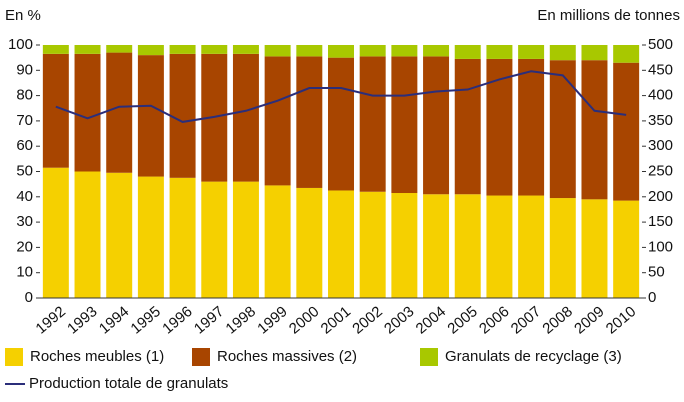 Image resolution: width=684 pixels, height=402 pixels. Describe the element at coordinates (660, 221) in the screenshot. I see `y2-tick-label: 150` at that location.